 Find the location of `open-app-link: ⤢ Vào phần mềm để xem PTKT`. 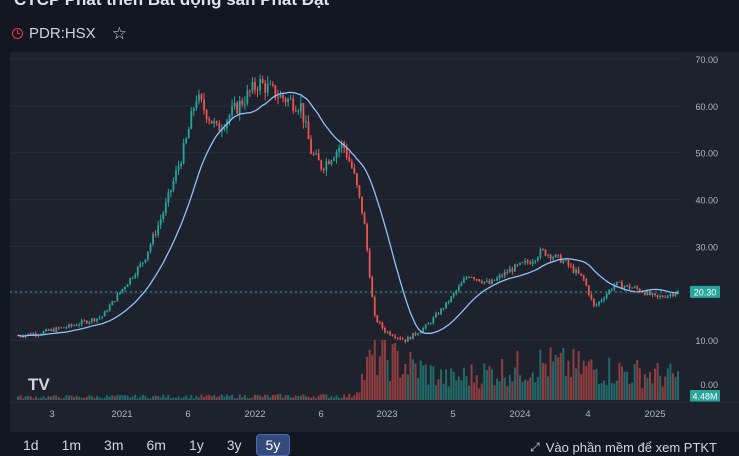

open-app-link: ⤢ Vào phần mềm để xem PTKT is located at coordinates (623, 447).